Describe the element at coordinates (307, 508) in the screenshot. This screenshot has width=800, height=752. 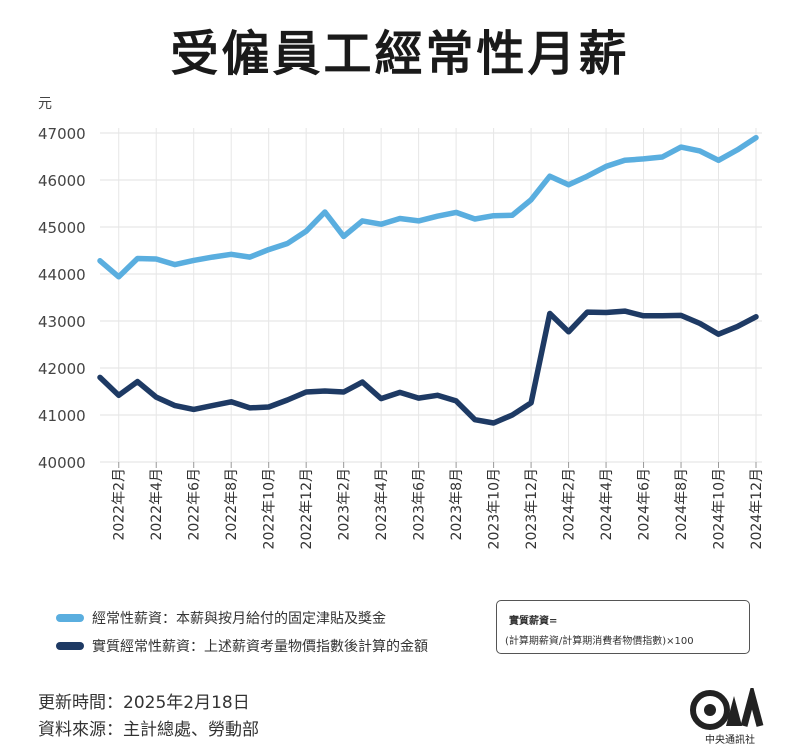
I see `x-tick-label: 2022年12月` at that location.